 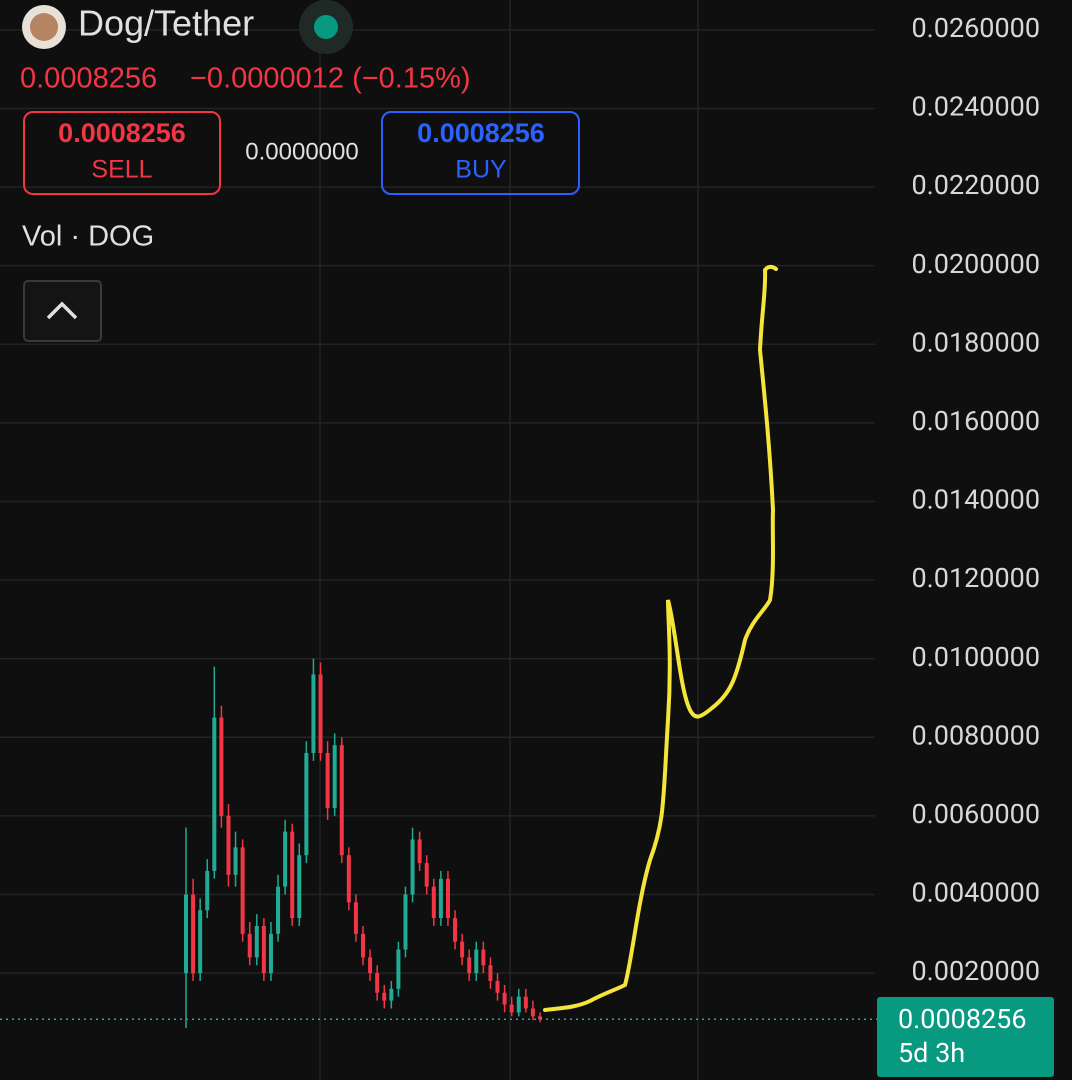 I want to click on price: 0.0008256, so click(x=88, y=79).